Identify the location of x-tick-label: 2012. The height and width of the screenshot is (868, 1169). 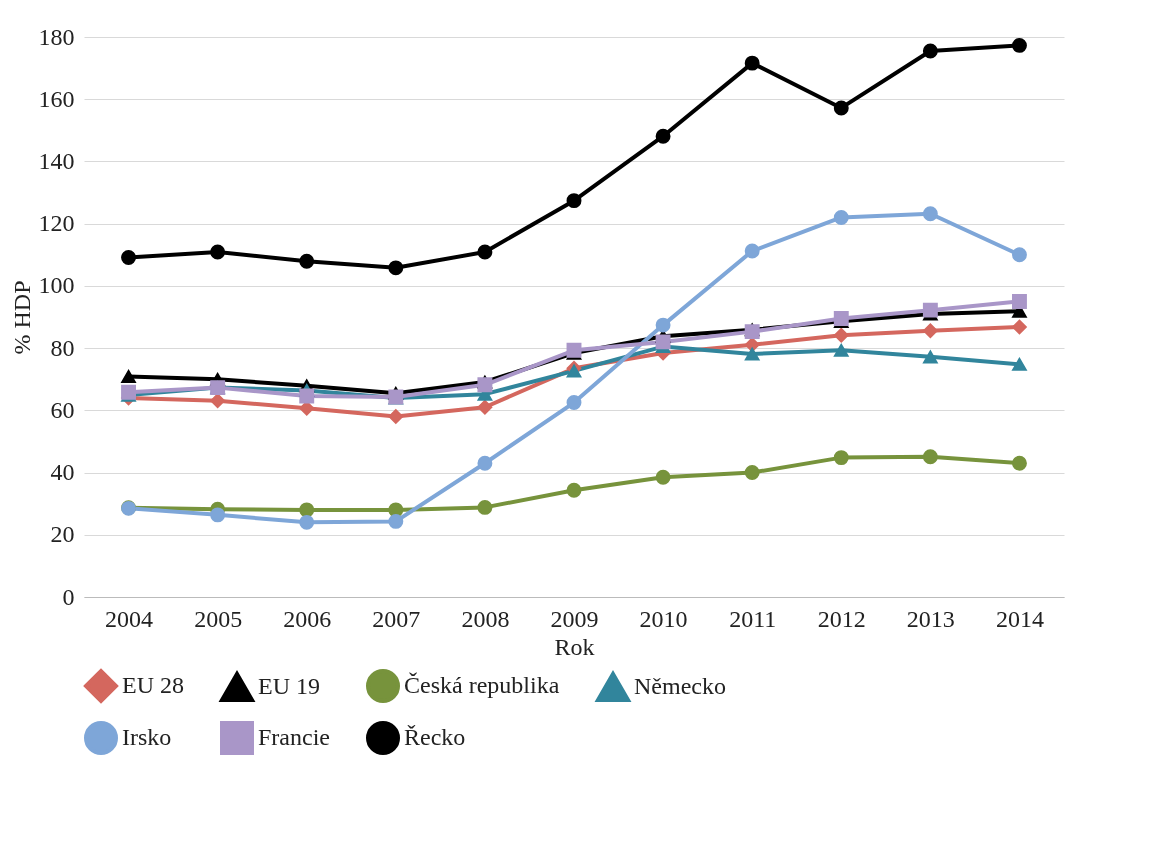
(841, 618).